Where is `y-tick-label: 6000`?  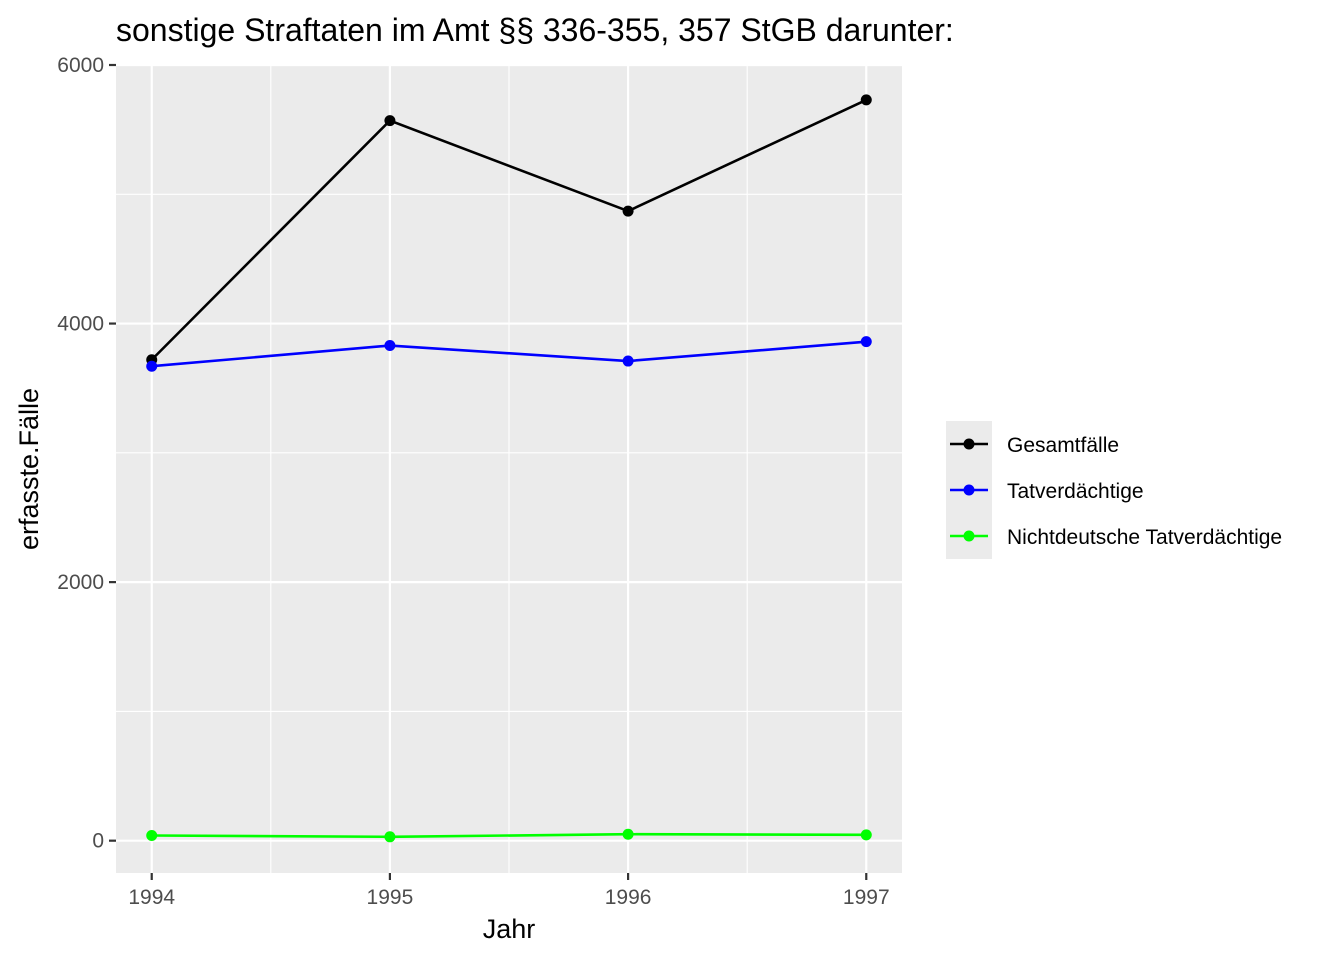 y-tick-label: 6000 is located at coordinates (80, 65).